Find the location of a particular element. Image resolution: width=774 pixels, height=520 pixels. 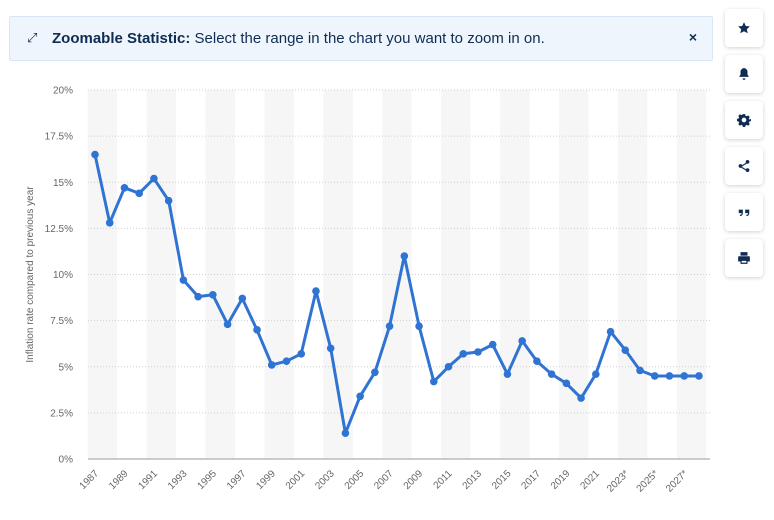

cite-button is located at coordinates (744, 212).